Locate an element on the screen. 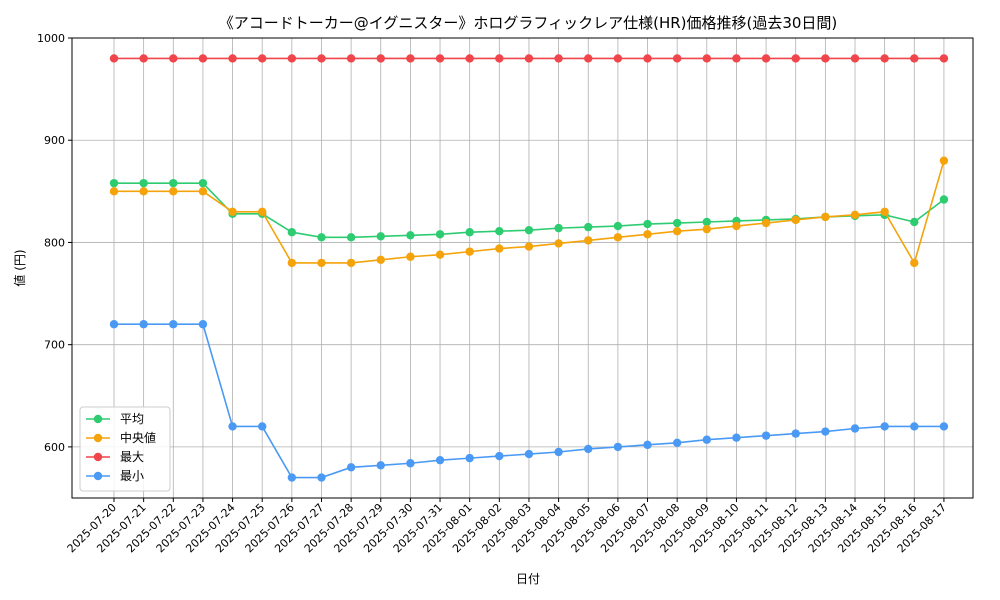 The height and width of the screenshot is (600, 1000). legend-label: 最小 is located at coordinates (132, 476).